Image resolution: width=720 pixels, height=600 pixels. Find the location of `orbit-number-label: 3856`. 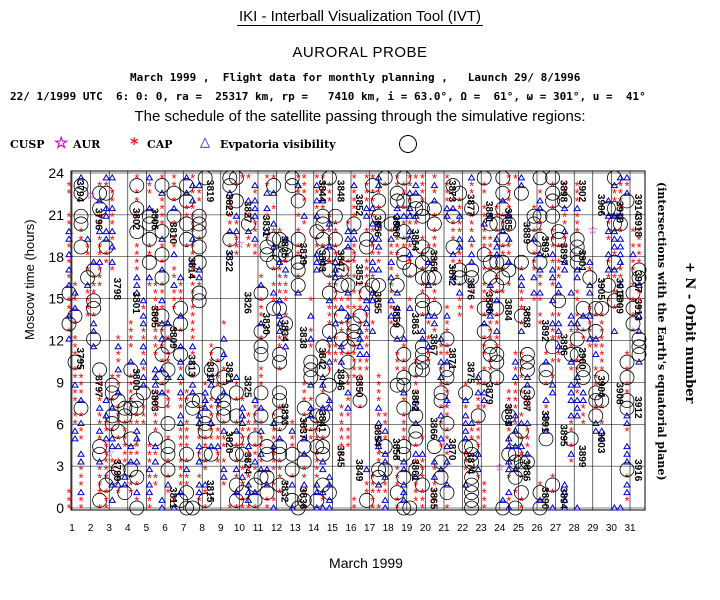

orbit-number-label: 3856 is located at coordinates (377, 226).